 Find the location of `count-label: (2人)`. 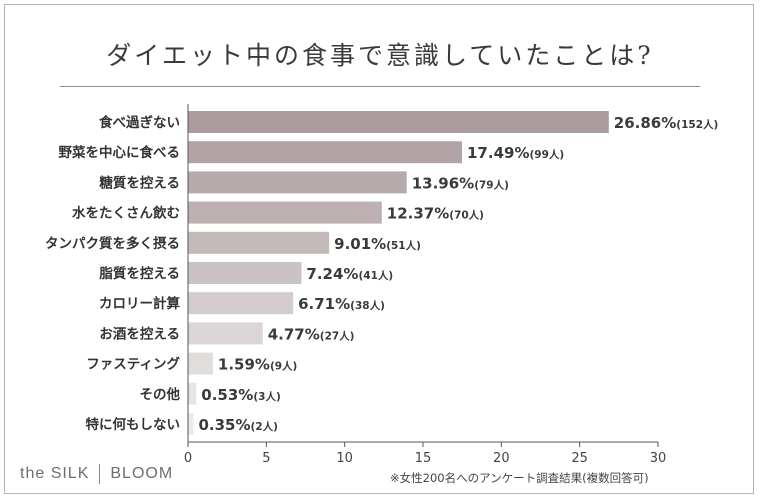

count-label: (2人) is located at coordinates (264, 426).